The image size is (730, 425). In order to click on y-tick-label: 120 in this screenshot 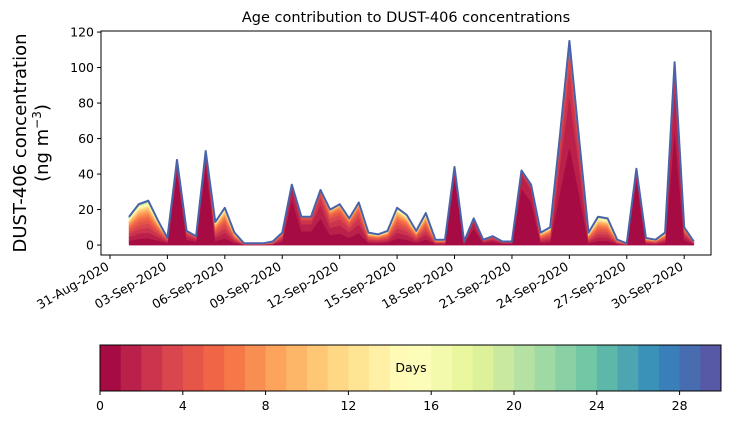, I will do `click(82, 32)`.